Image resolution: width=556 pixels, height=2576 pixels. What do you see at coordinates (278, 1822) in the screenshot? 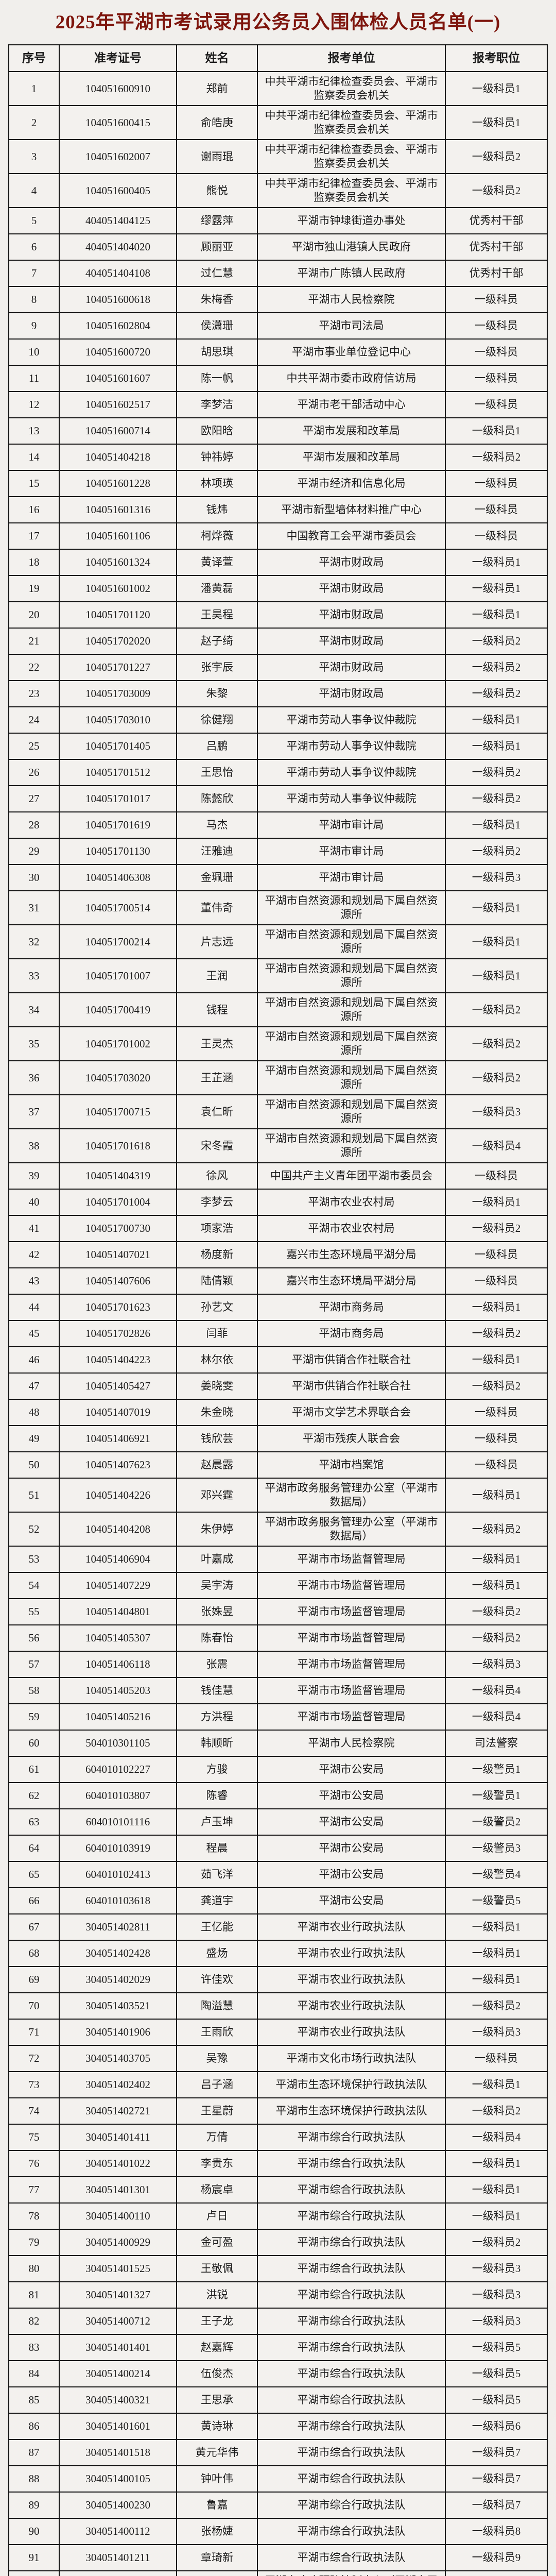
I see `table-row: 63 604010101116 卢玉坤 平湖市公安局 一级警员2` at bounding box center [278, 1822].